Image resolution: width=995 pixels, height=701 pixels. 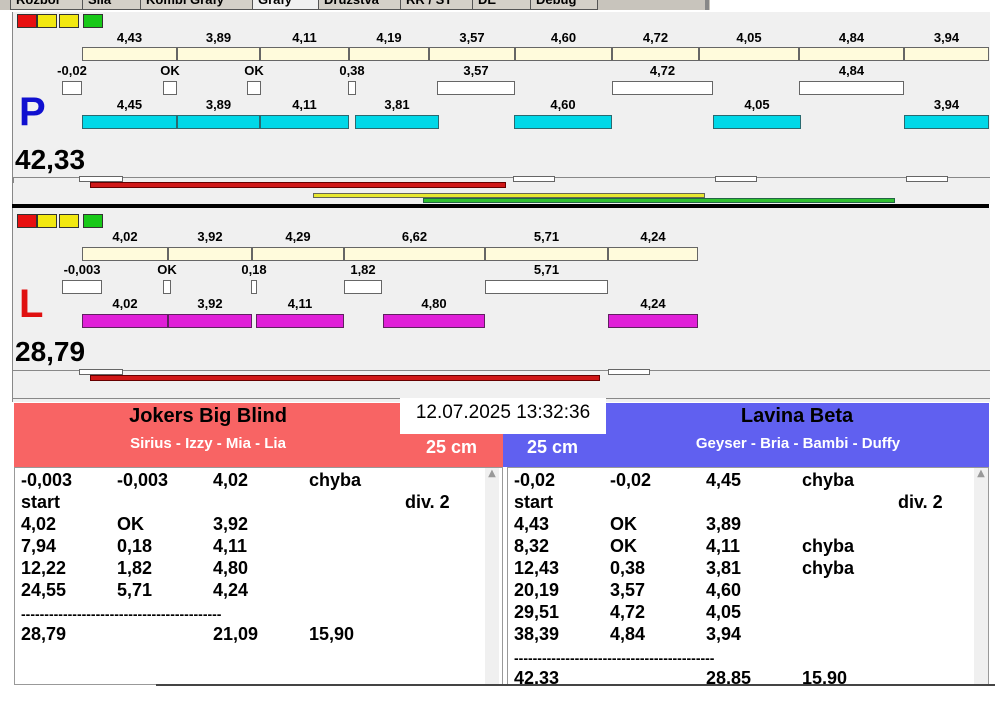 What do you see at coordinates (82, 269) in the screenshot?
I see `split-value: -0,003` at bounding box center [82, 269].